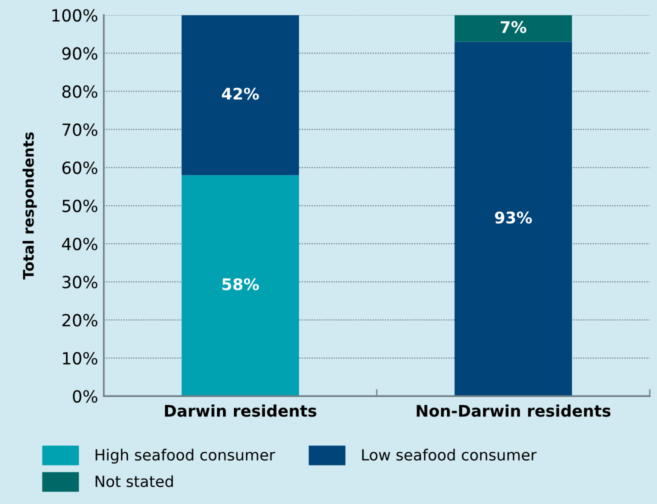 This screenshot has height=504, width=657. Describe the element at coordinates (80, 129) in the screenshot. I see `y-tick-label: 70%` at that location.